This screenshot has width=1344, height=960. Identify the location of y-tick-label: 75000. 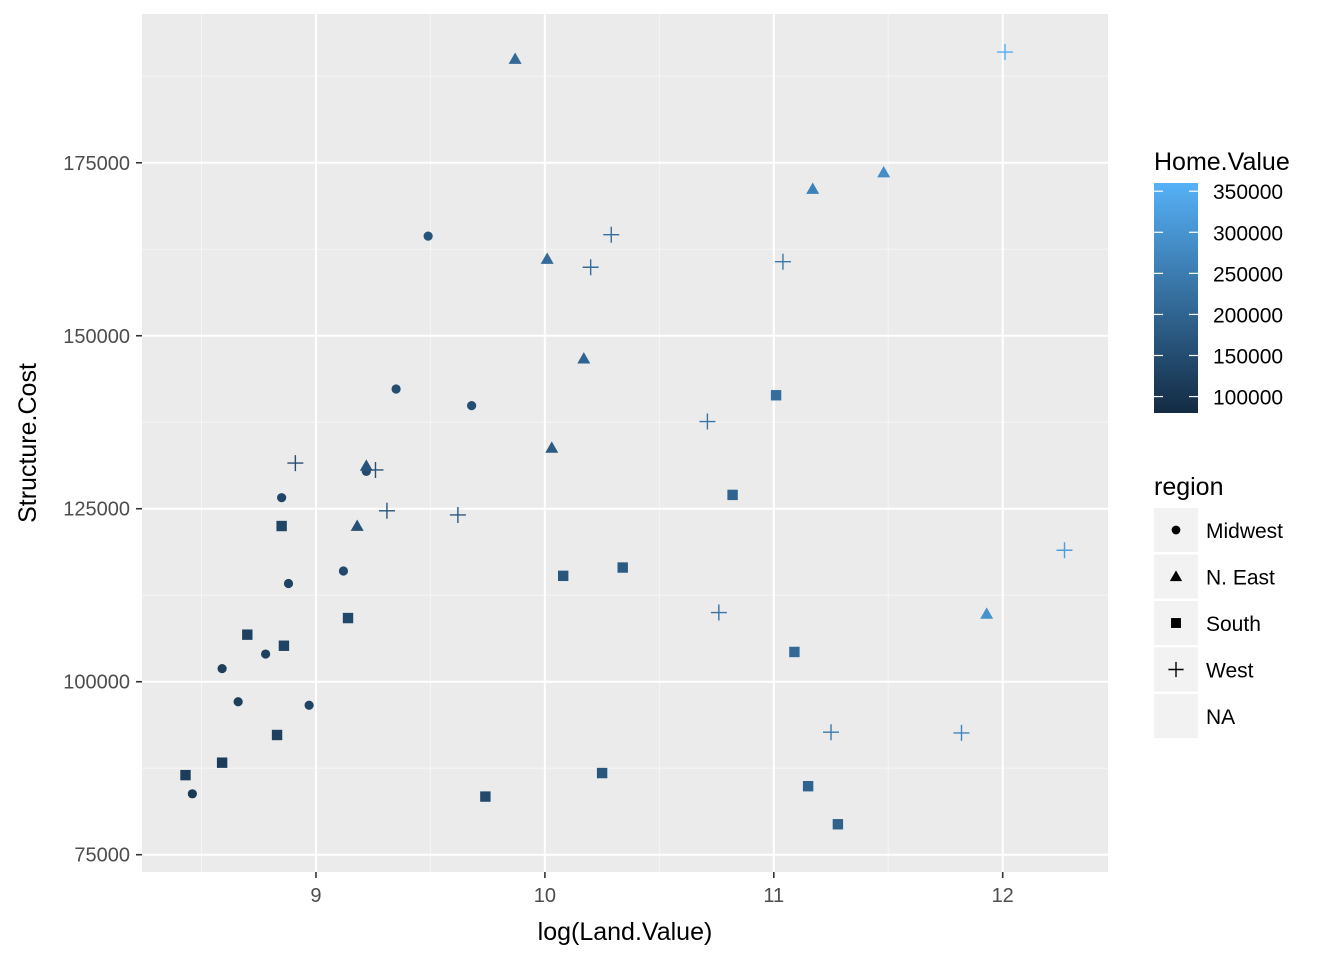
(102, 856).